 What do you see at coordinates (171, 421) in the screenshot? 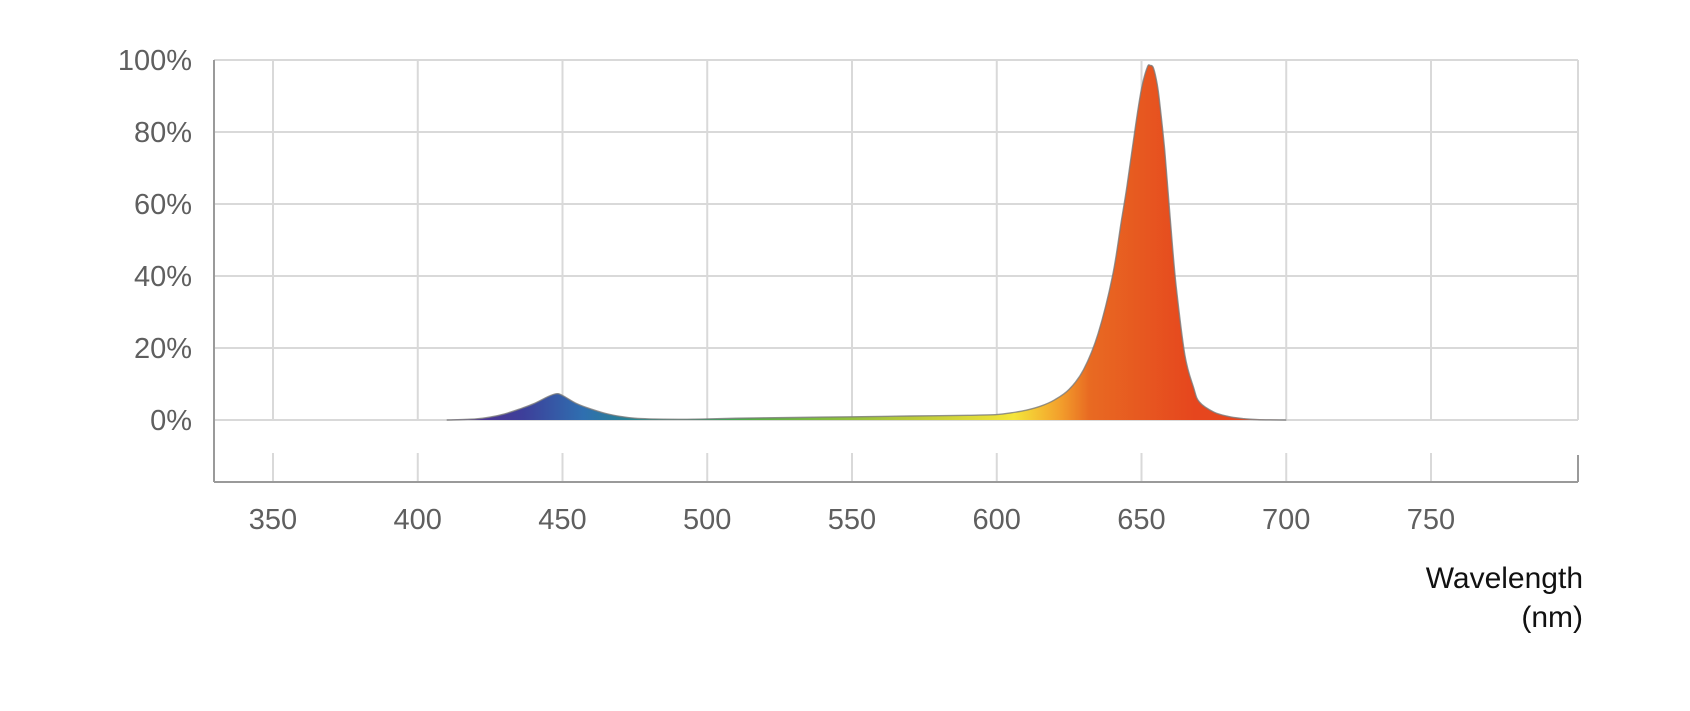
I see `y-tick-label-0: 0%` at bounding box center [171, 421].